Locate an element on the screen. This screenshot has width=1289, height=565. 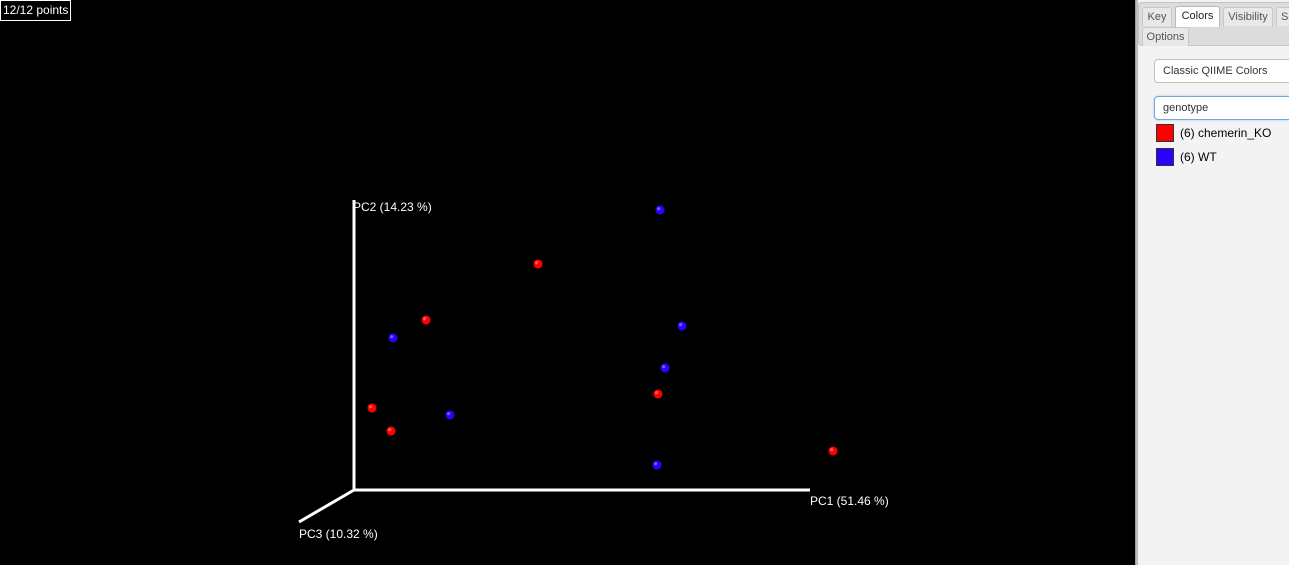
legend-item-chemerin-ko: (6) chemerin_KO is located at coordinates (1213, 133).